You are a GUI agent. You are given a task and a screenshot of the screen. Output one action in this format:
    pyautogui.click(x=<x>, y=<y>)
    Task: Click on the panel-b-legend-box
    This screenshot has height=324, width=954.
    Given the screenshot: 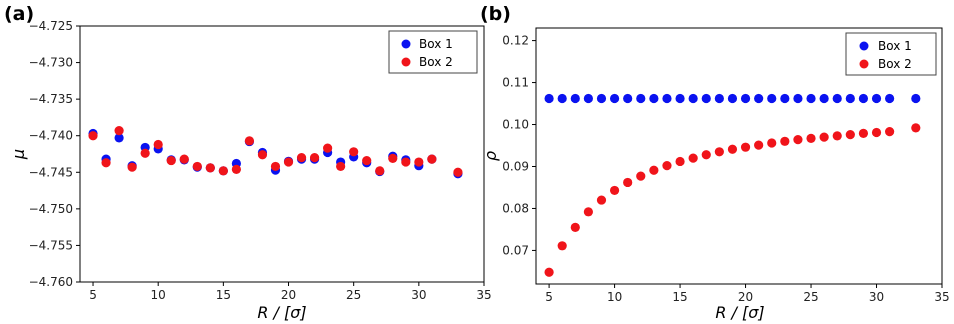 What is the action you would take?
    pyautogui.click(x=891, y=54)
    